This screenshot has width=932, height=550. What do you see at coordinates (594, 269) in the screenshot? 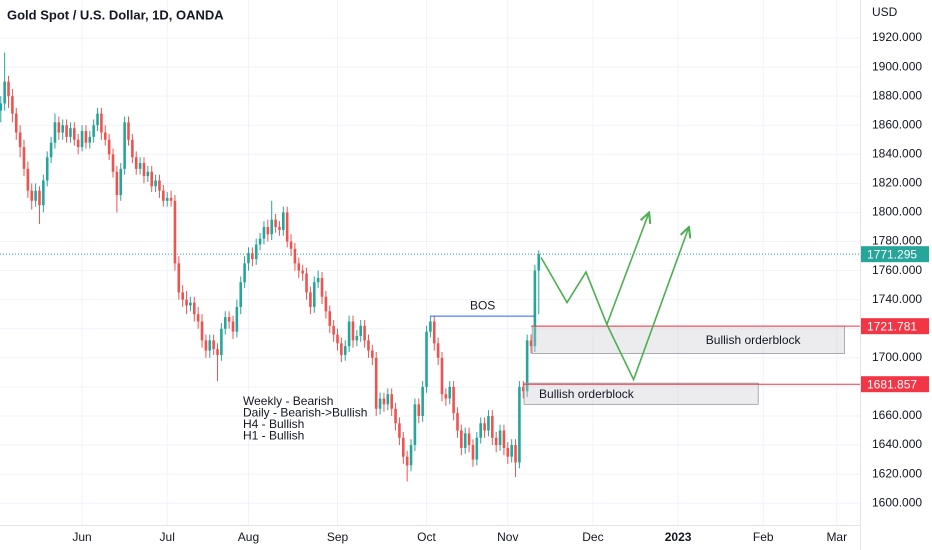
I see `projection-path` at bounding box center [594, 269].